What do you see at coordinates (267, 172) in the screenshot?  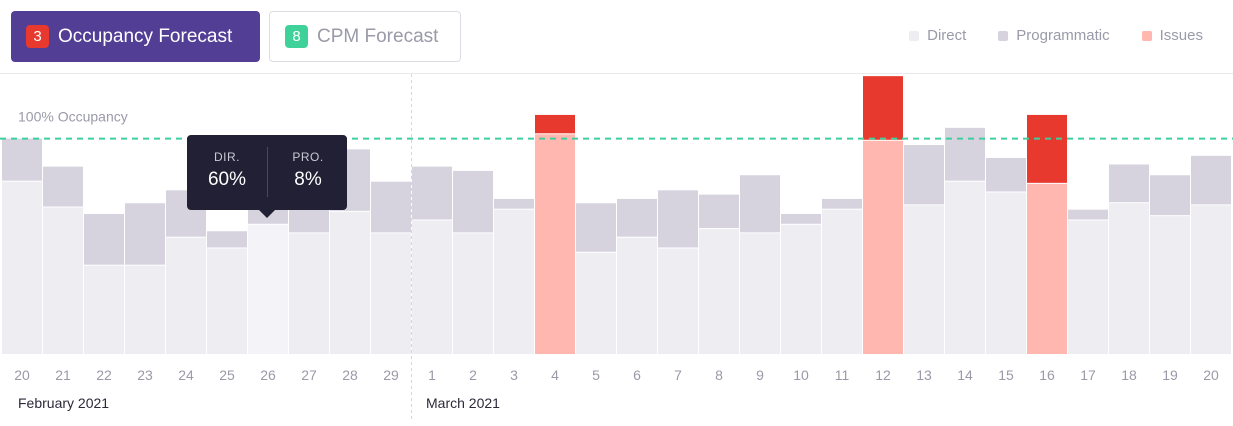 I see `tooltip-separator` at bounding box center [267, 172].